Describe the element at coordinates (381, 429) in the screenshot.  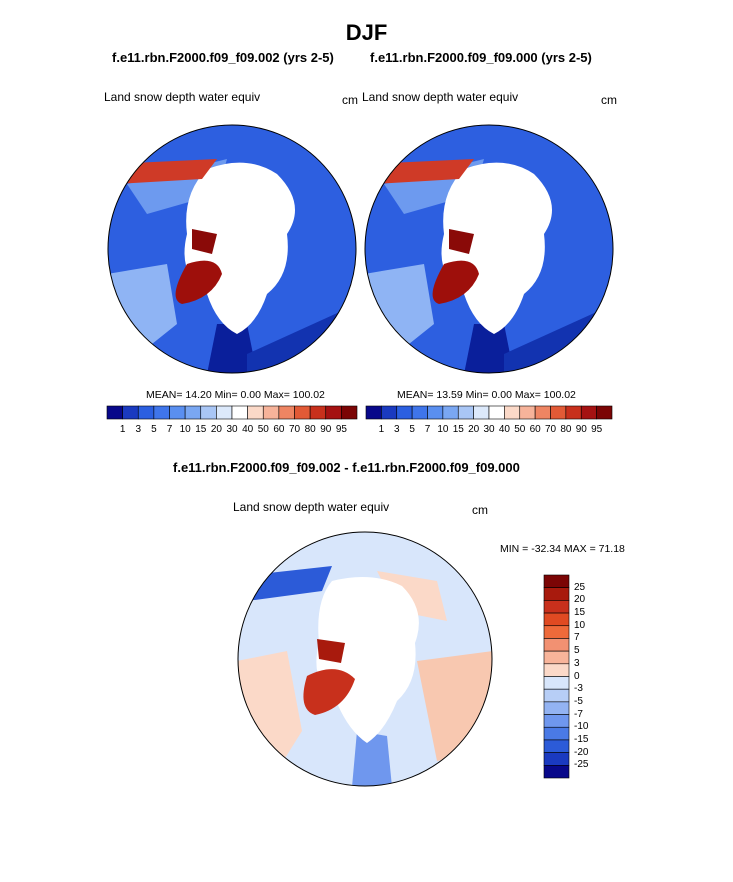
I see `colorbar-tick-label: 1` at that location.